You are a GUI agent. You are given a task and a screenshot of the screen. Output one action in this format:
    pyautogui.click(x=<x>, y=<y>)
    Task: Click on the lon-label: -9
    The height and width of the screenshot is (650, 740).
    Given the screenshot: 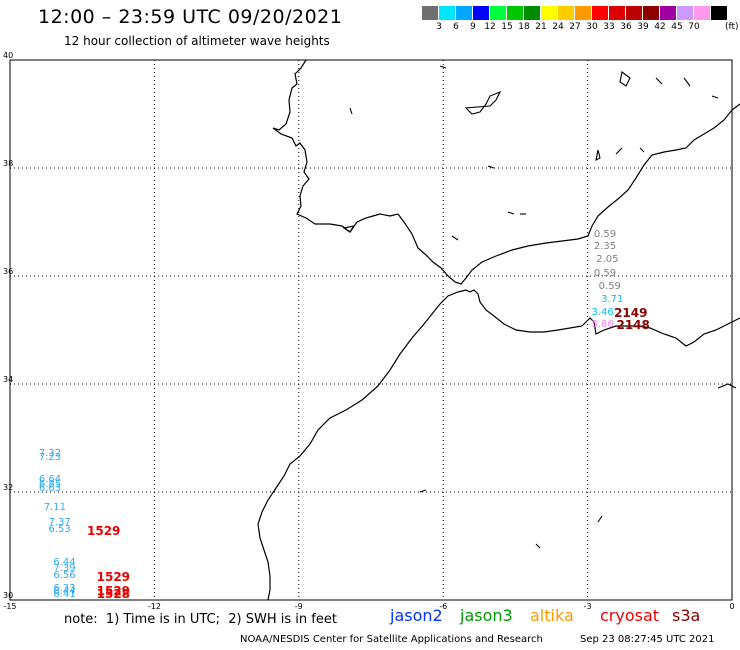 What is the action you would take?
    pyautogui.click(x=299, y=606)
    